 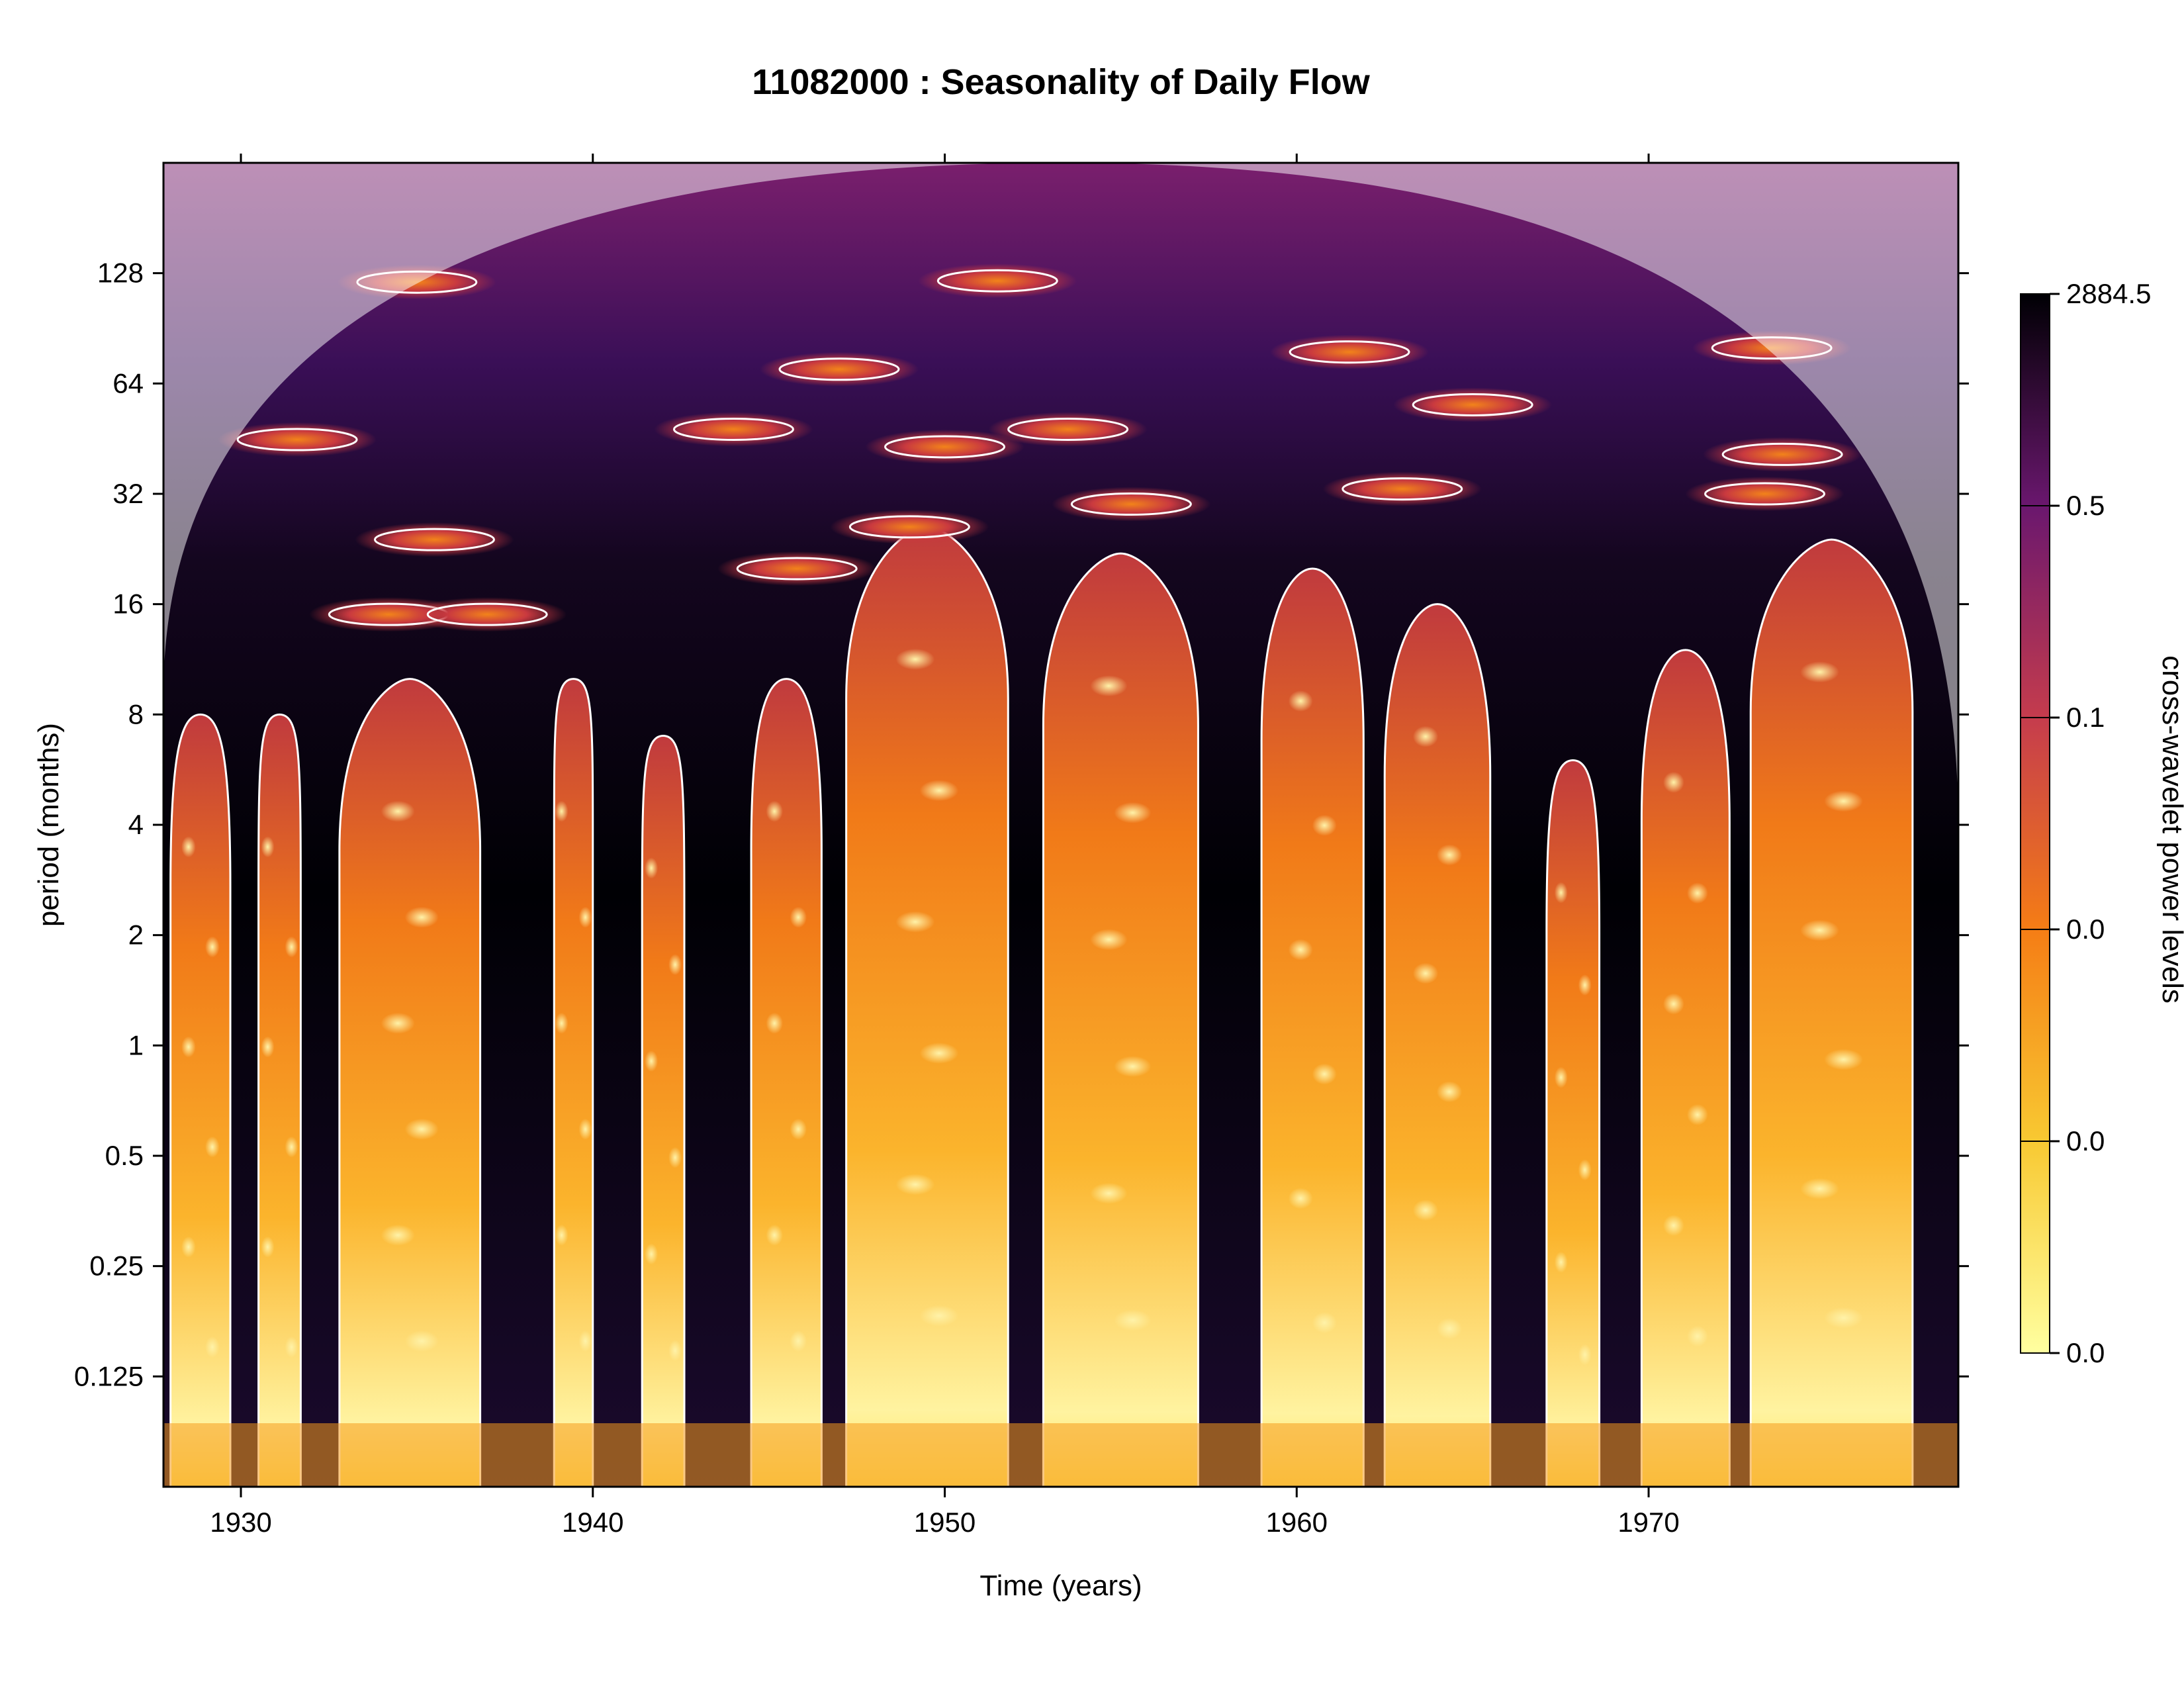 I want to click on y-tick-label: 4, so click(x=136, y=824).